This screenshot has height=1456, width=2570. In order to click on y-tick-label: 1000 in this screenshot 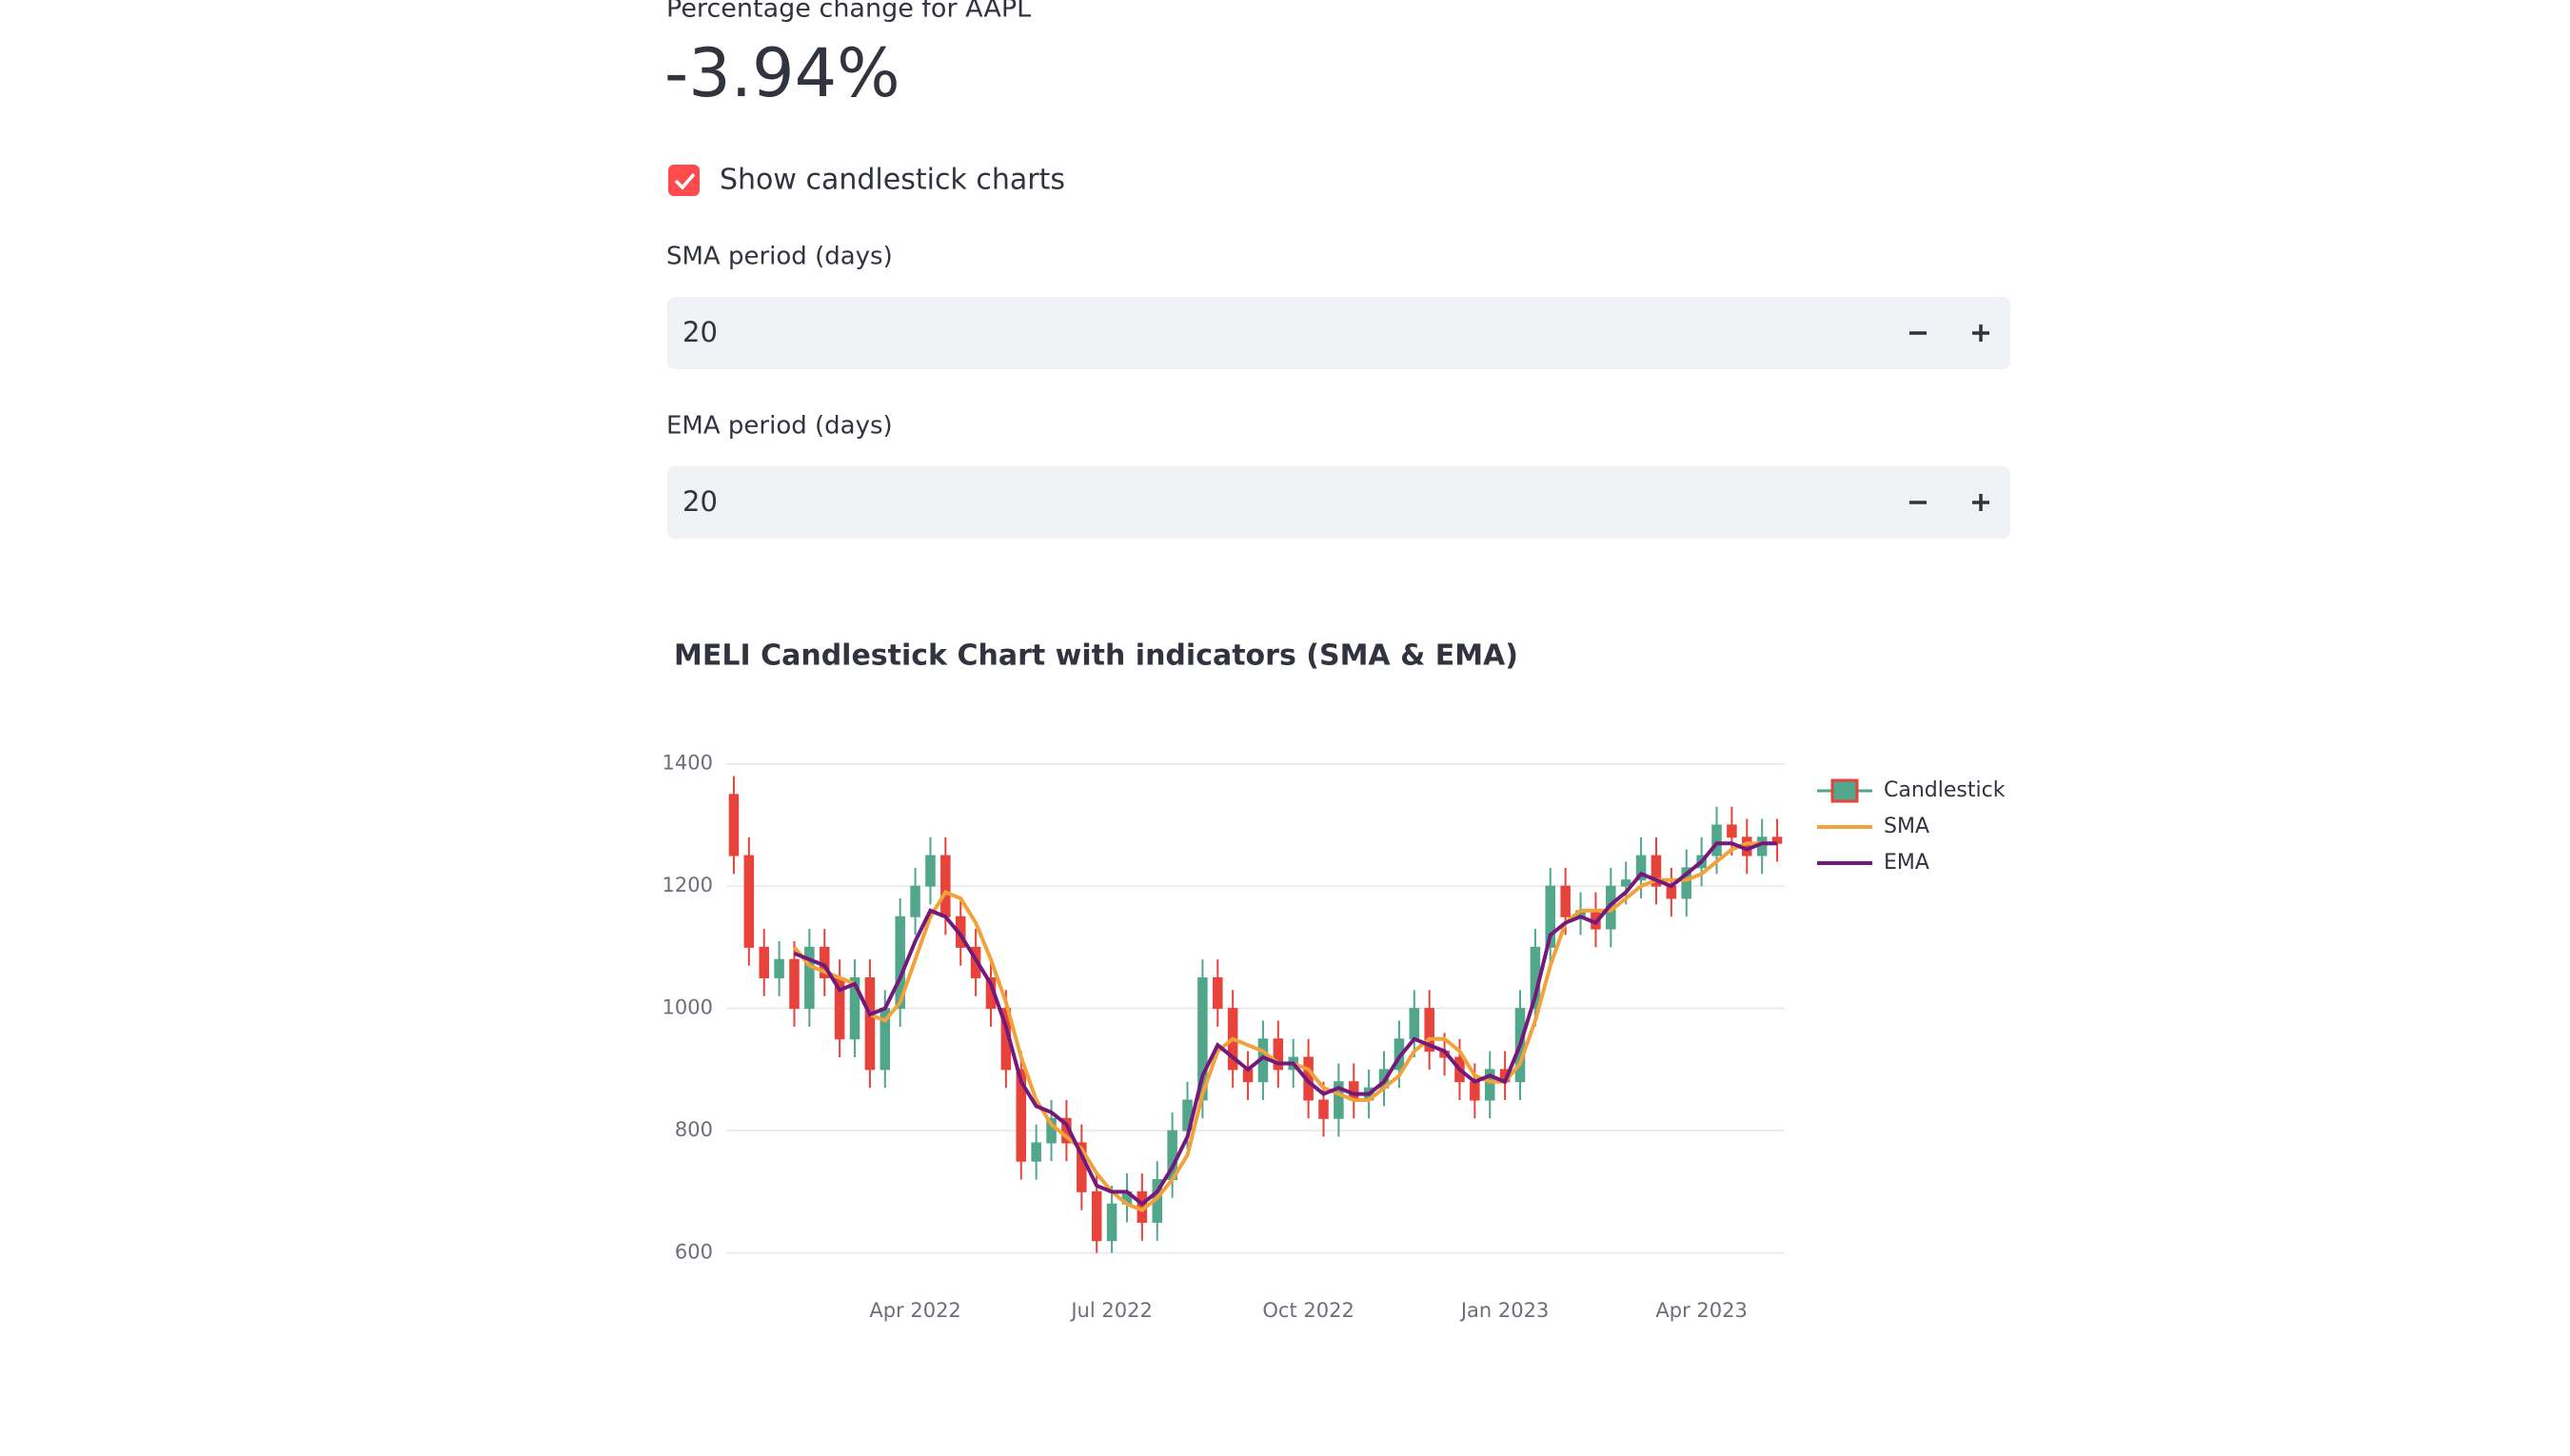, I will do `click(687, 1007)`.